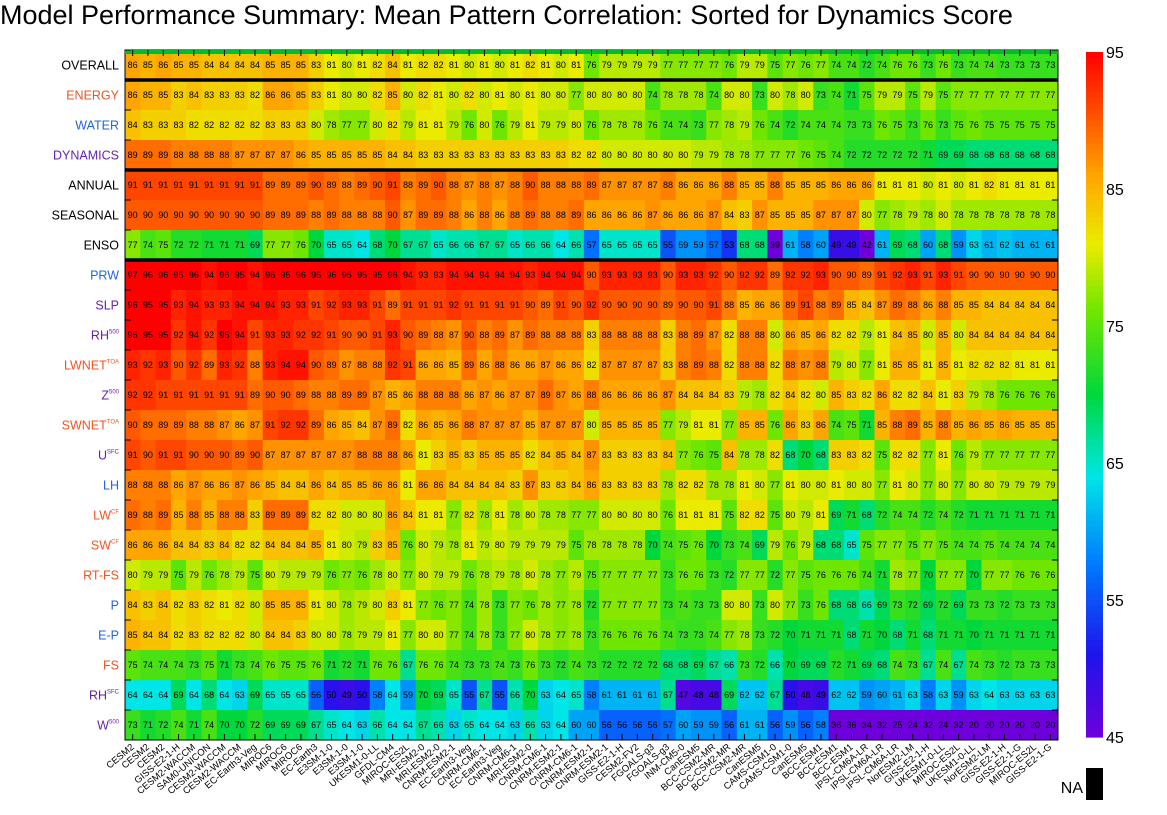 The height and width of the screenshot is (815, 1167). I want to click on cell-value-label: 69, so click(729, 695).